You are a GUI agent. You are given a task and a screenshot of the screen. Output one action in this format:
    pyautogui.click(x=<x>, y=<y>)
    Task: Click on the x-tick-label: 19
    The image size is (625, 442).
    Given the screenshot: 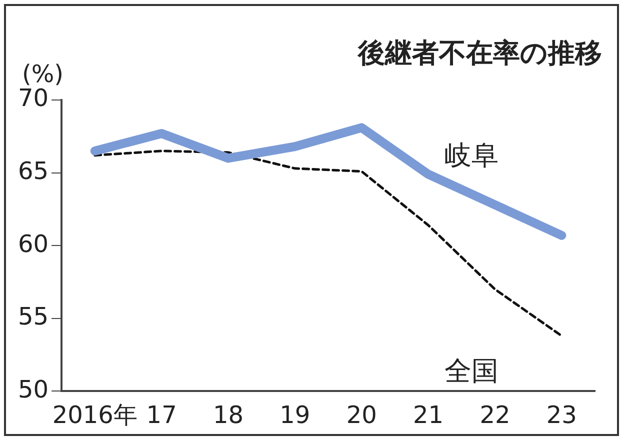 What is the action you would take?
    pyautogui.click(x=295, y=414)
    